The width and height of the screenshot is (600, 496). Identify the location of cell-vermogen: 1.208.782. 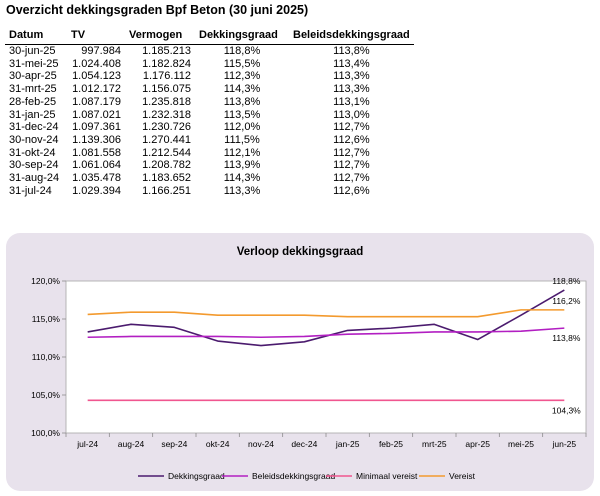
(166, 165).